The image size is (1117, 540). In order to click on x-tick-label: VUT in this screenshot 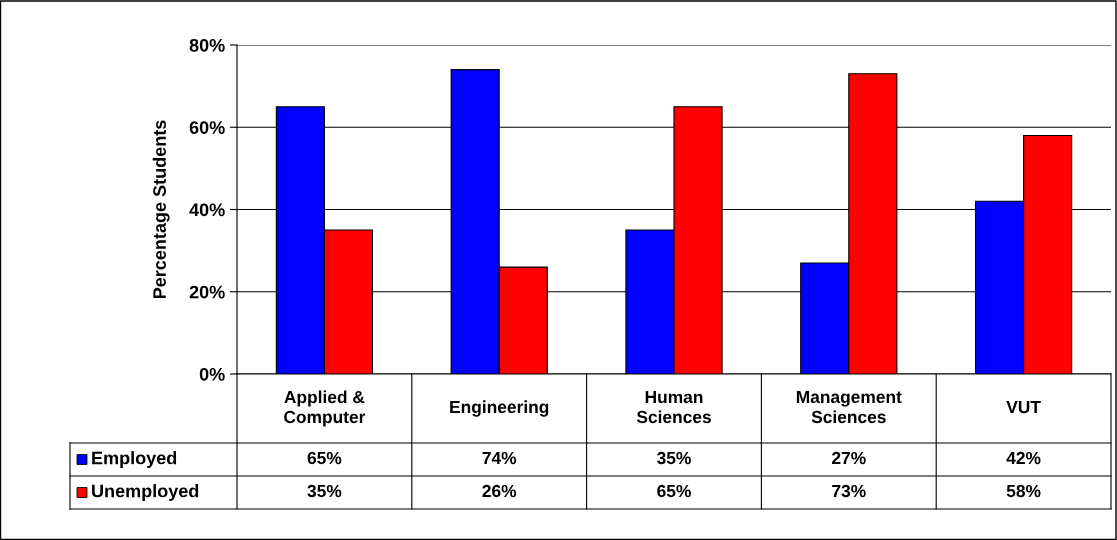, I will do `click(1023, 407)`.